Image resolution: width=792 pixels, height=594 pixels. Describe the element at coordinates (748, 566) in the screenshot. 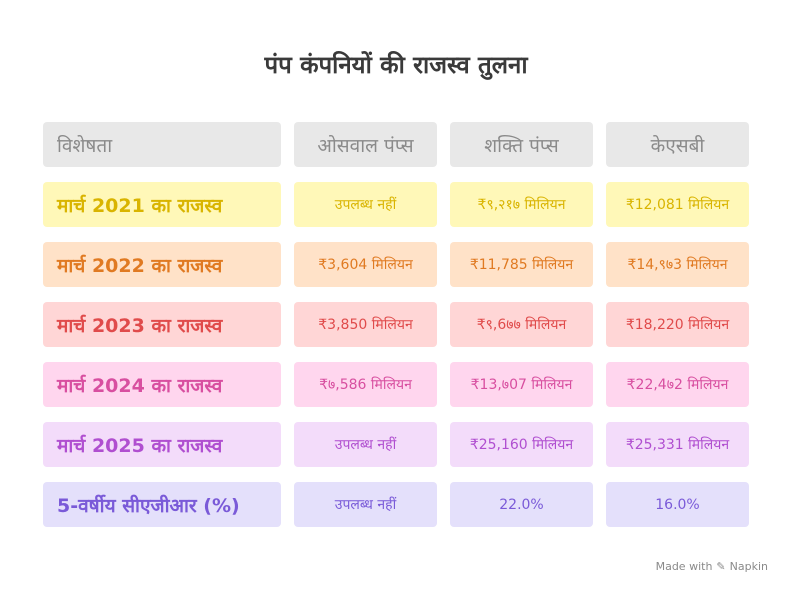

I see `brand-label: Napkin` at that location.